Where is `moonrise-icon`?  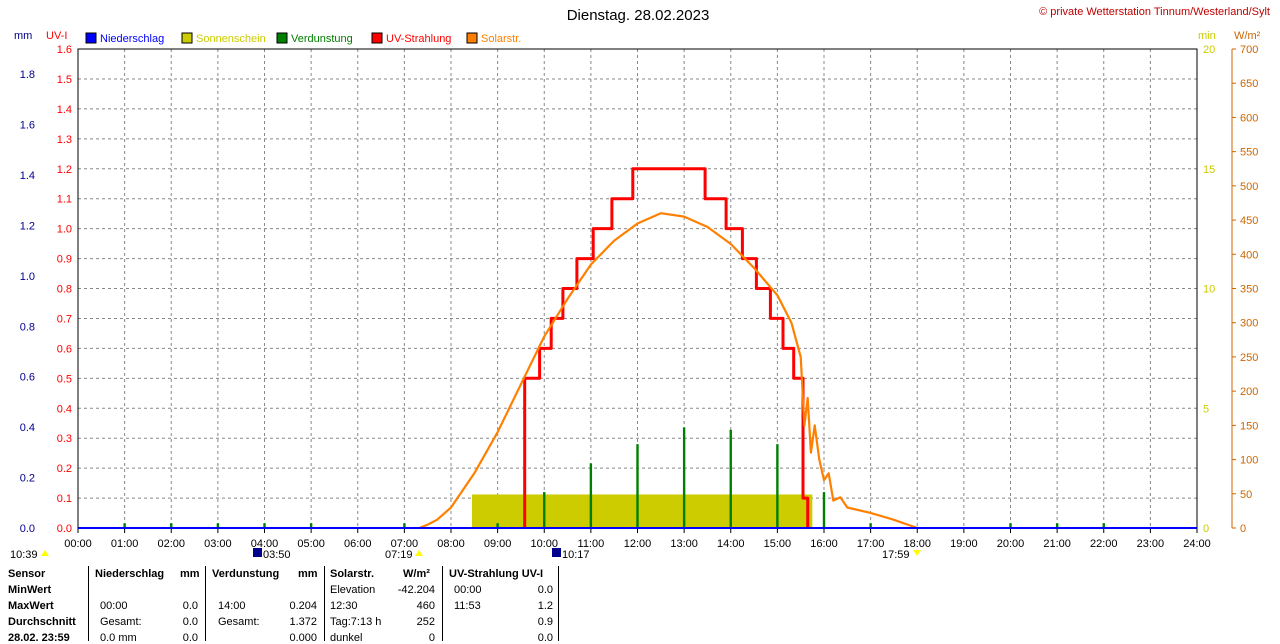 moonrise-icon is located at coordinates (257, 552).